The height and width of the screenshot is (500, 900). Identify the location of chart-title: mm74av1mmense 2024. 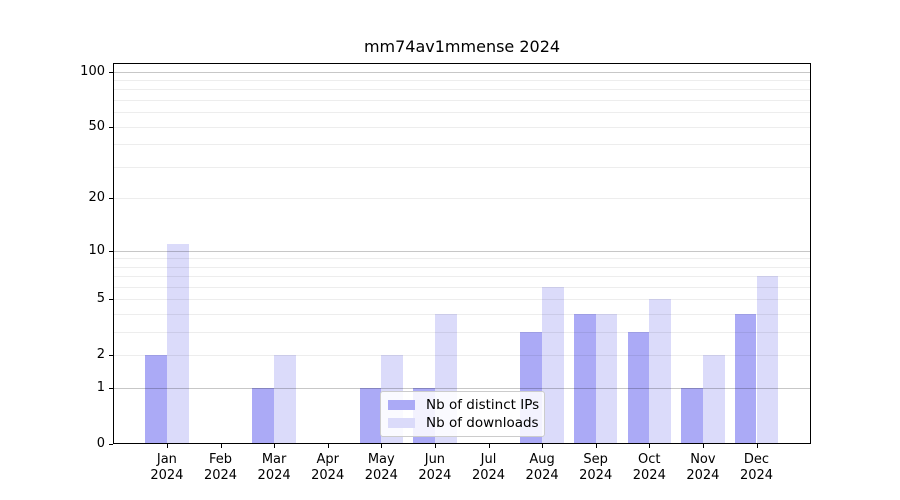
(462, 46).